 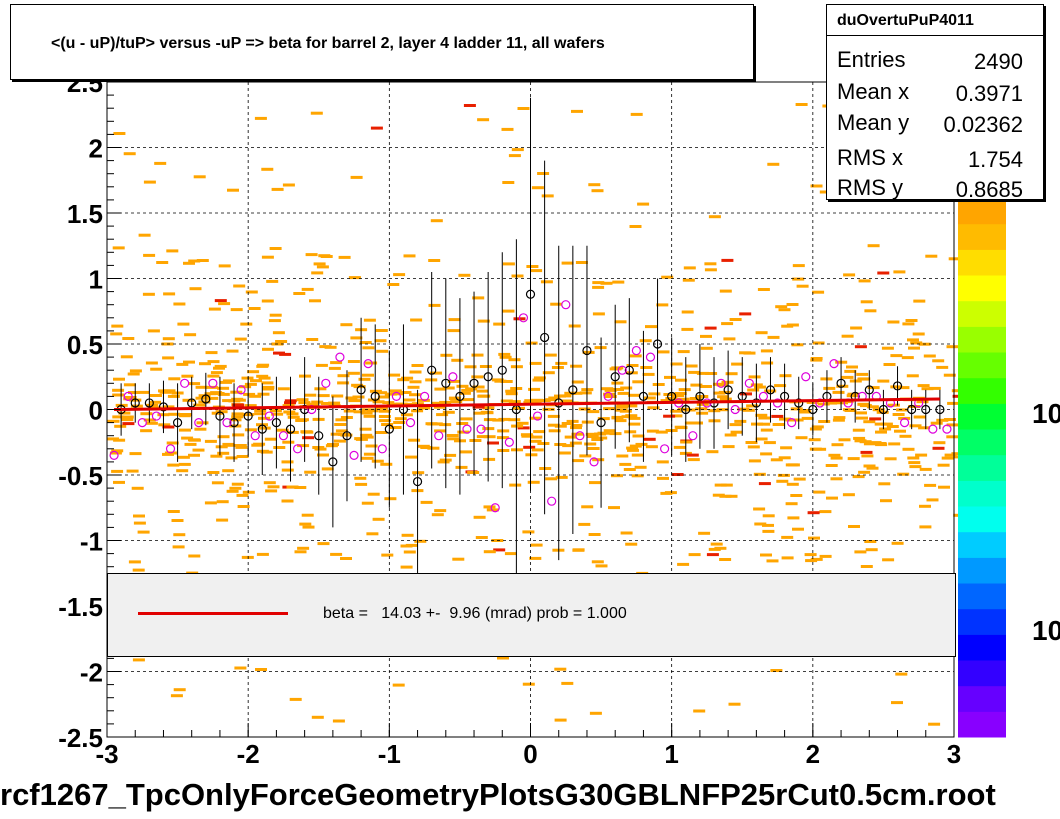 What do you see at coordinates (91, 542) in the screenshot?
I see `y-tick-label: -1` at bounding box center [91, 542].